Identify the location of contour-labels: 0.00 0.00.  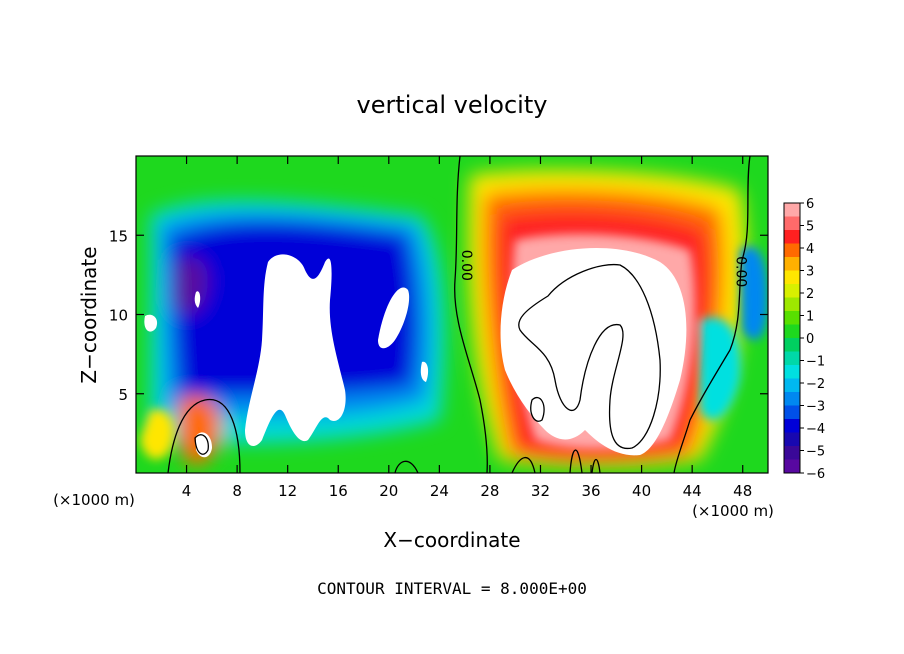
(603, 269).